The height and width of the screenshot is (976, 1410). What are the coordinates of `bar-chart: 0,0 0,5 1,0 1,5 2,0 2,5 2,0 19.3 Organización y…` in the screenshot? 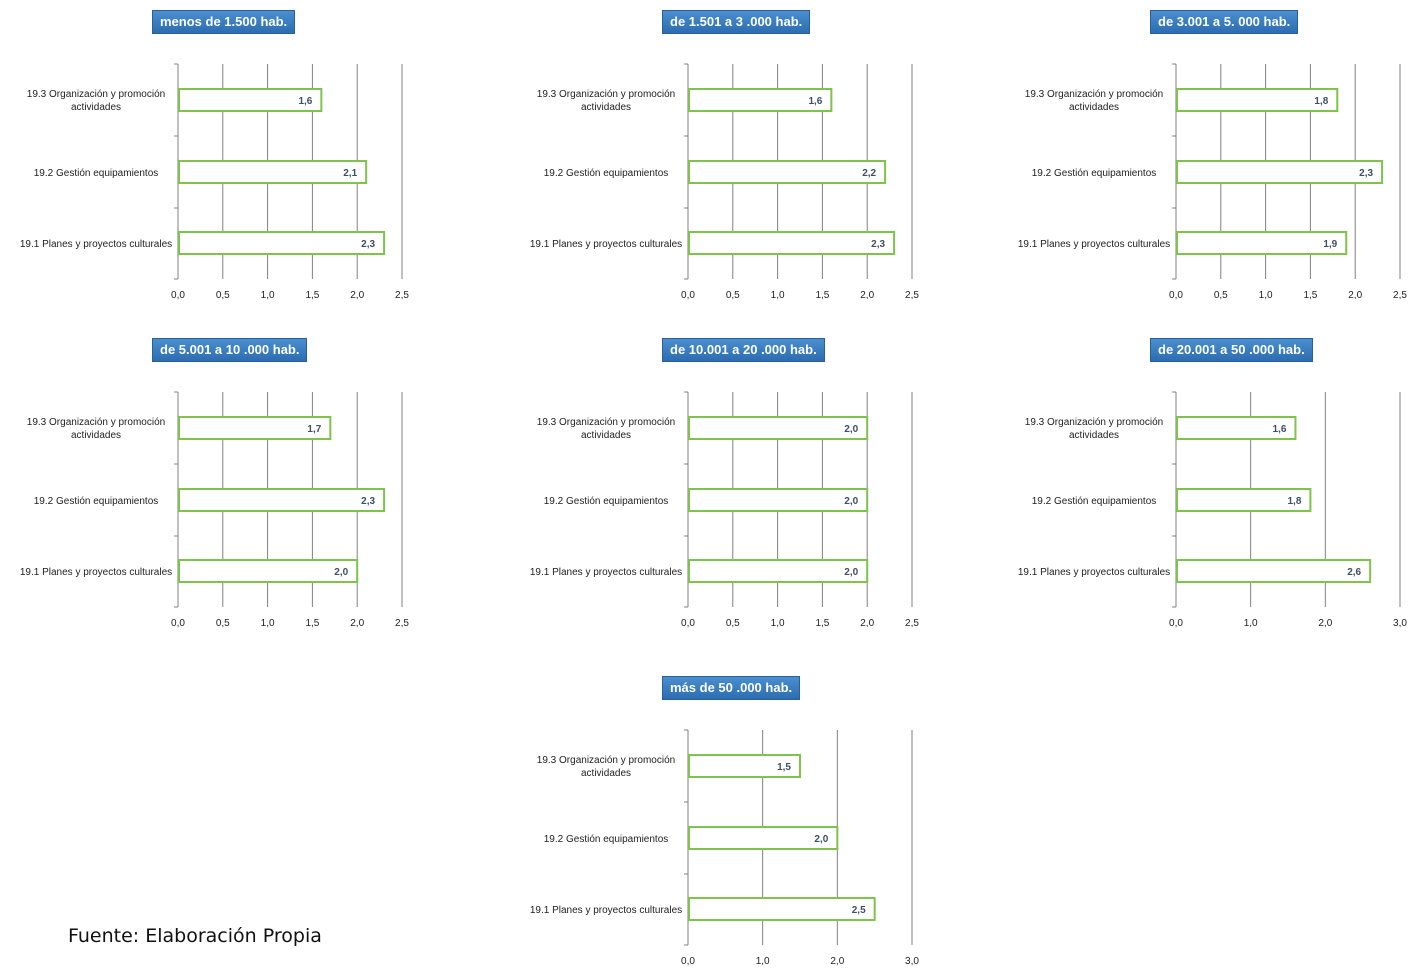 It's located at (724, 510).